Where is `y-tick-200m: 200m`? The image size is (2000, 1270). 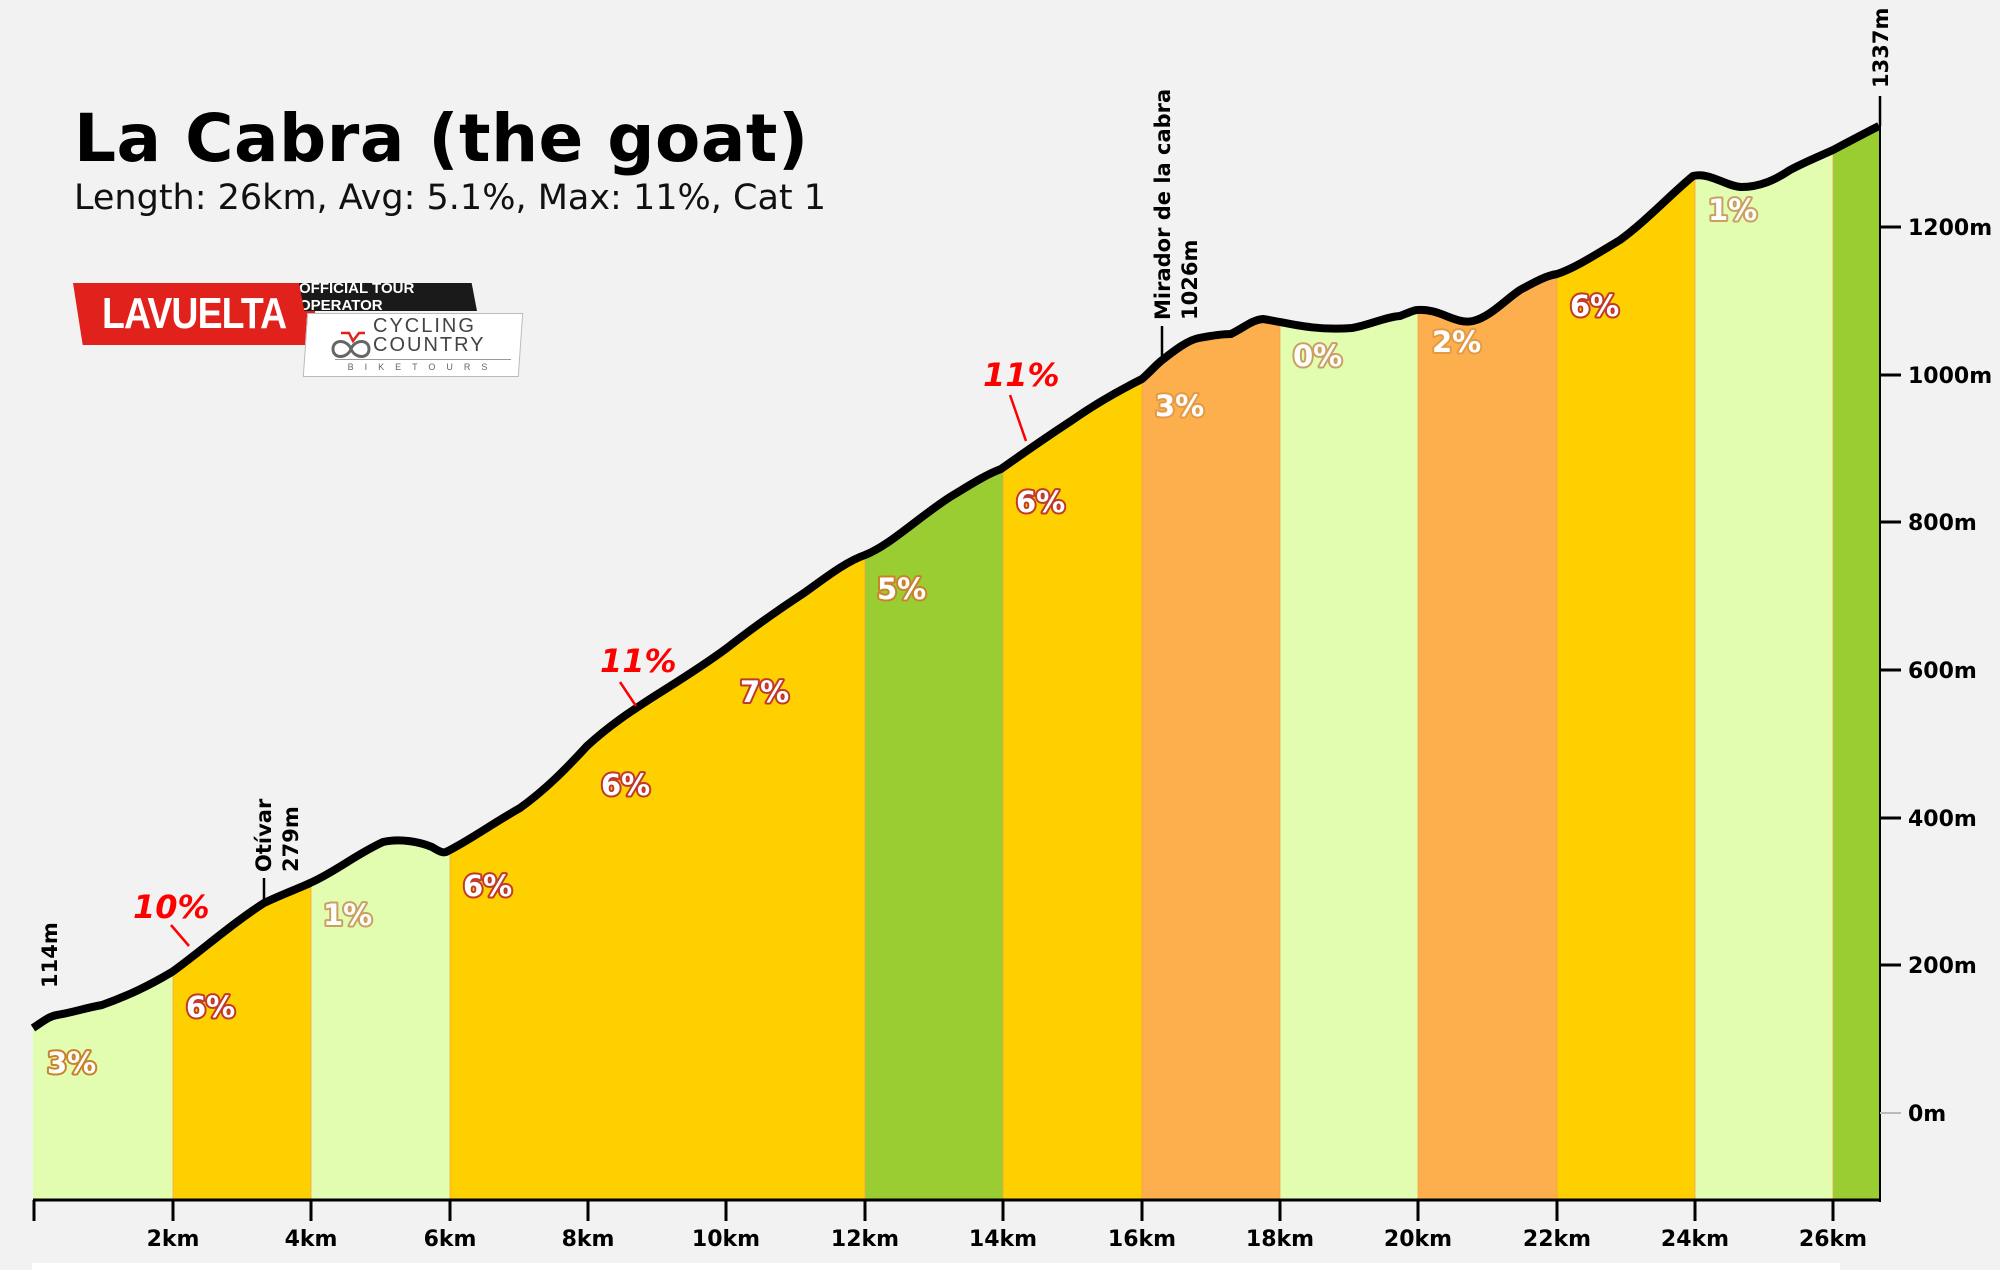
y-tick-200m: 200m is located at coordinates (1942, 966).